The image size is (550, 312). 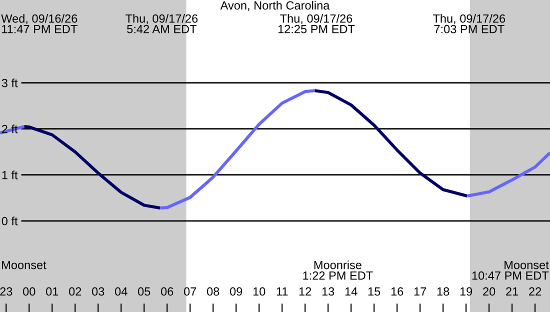 What do you see at coordinates (144, 291) in the screenshot?
I see `x-tick-label: 05` at bounding box center [144, 291].